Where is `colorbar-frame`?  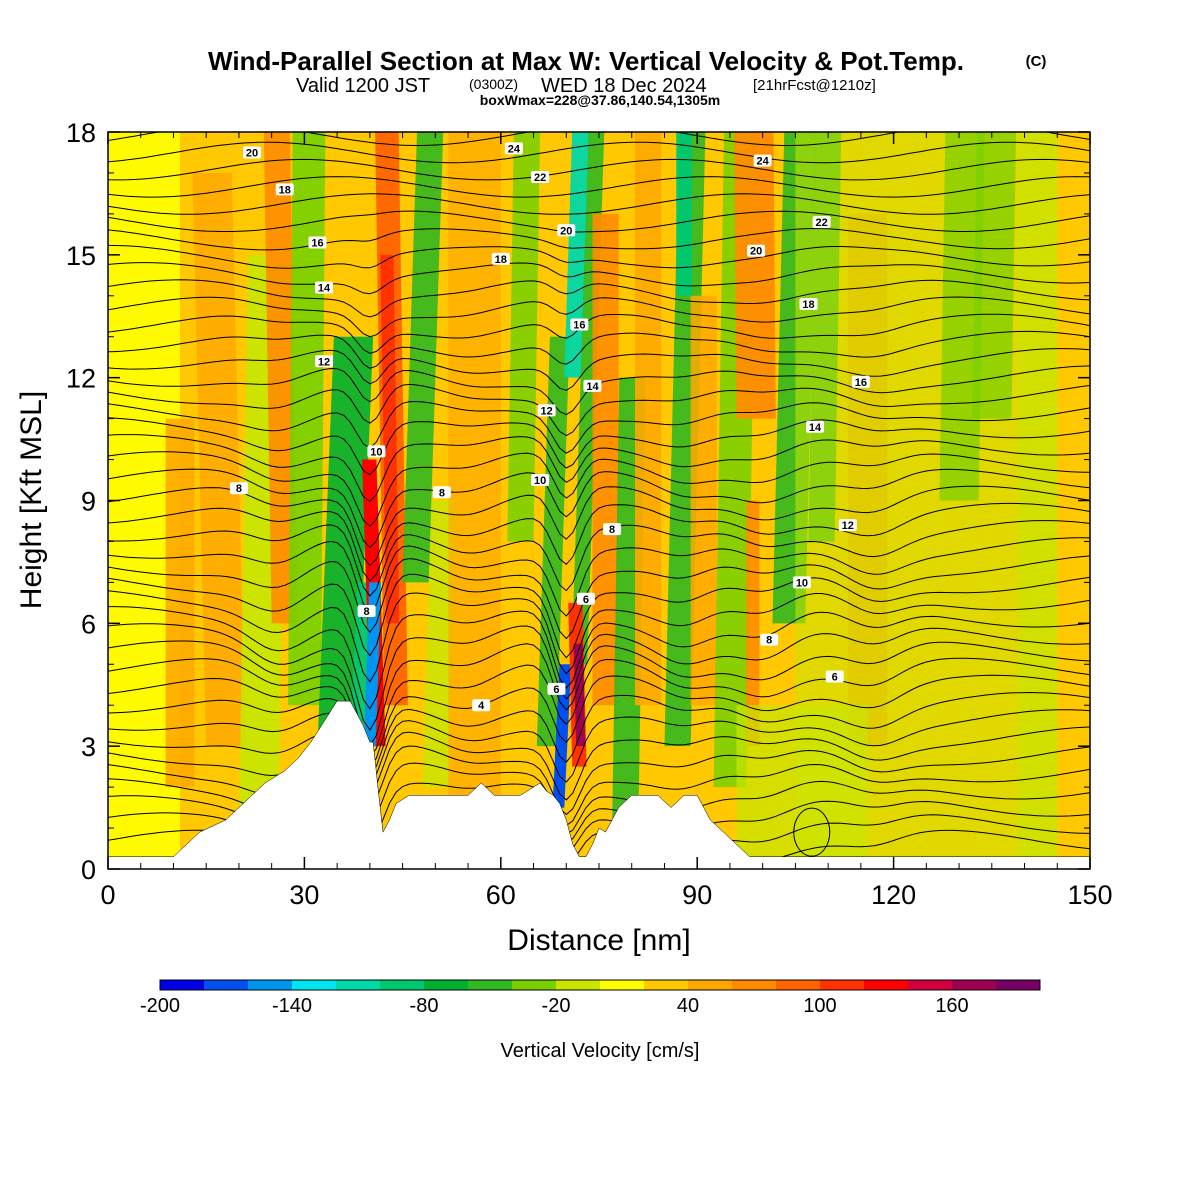 colorbar-frame is located at coordinates (600, 985).